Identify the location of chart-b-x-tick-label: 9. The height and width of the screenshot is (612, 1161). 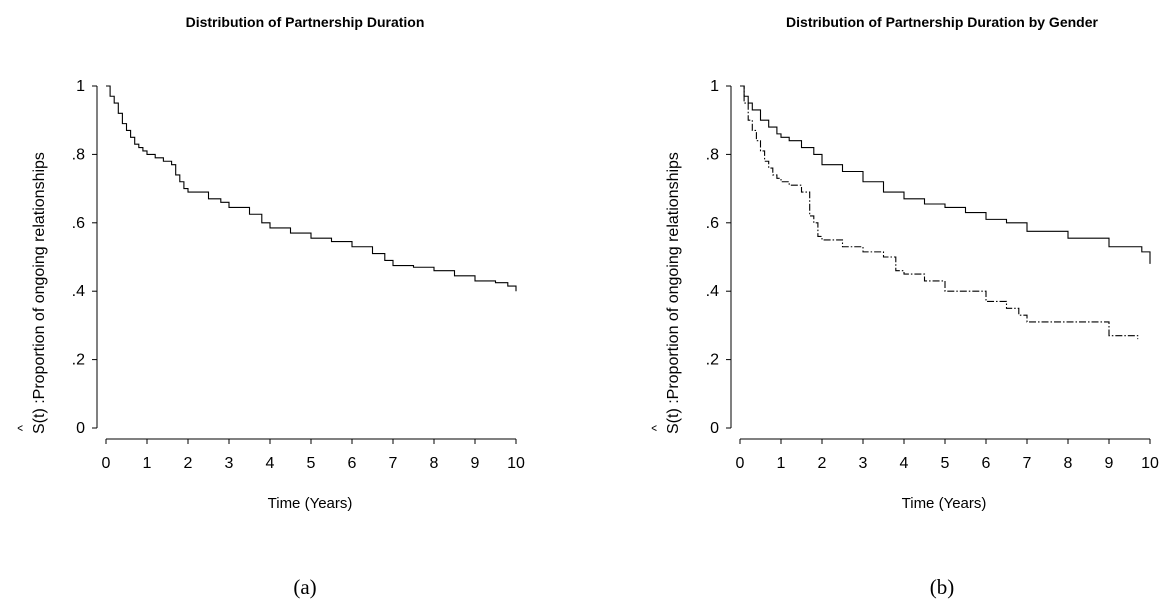
(1109, 463).